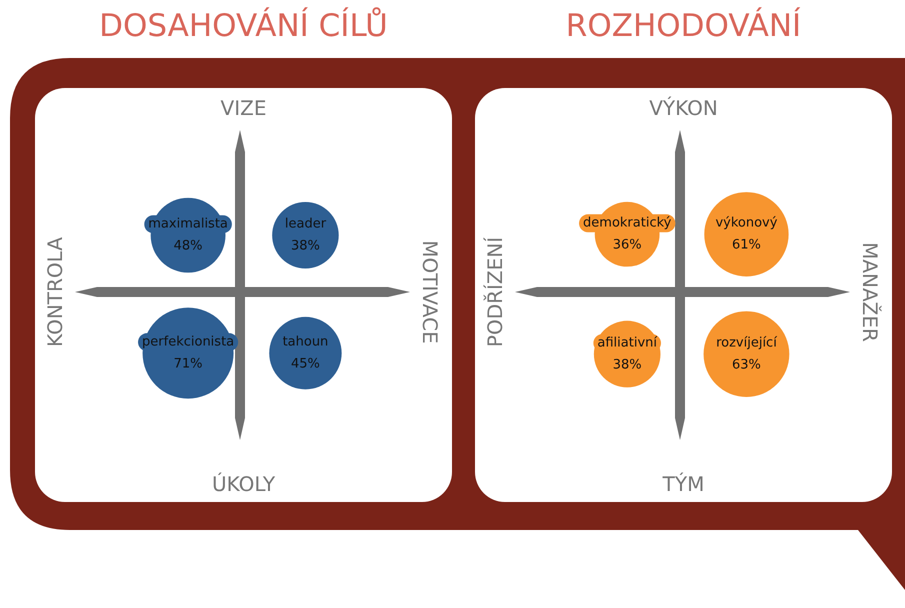 The width and height of the screenshot is (905, 608). Describe the element at coordinates (430, 292) in the screenshot. I see `text: MOTIVACE` at that location.